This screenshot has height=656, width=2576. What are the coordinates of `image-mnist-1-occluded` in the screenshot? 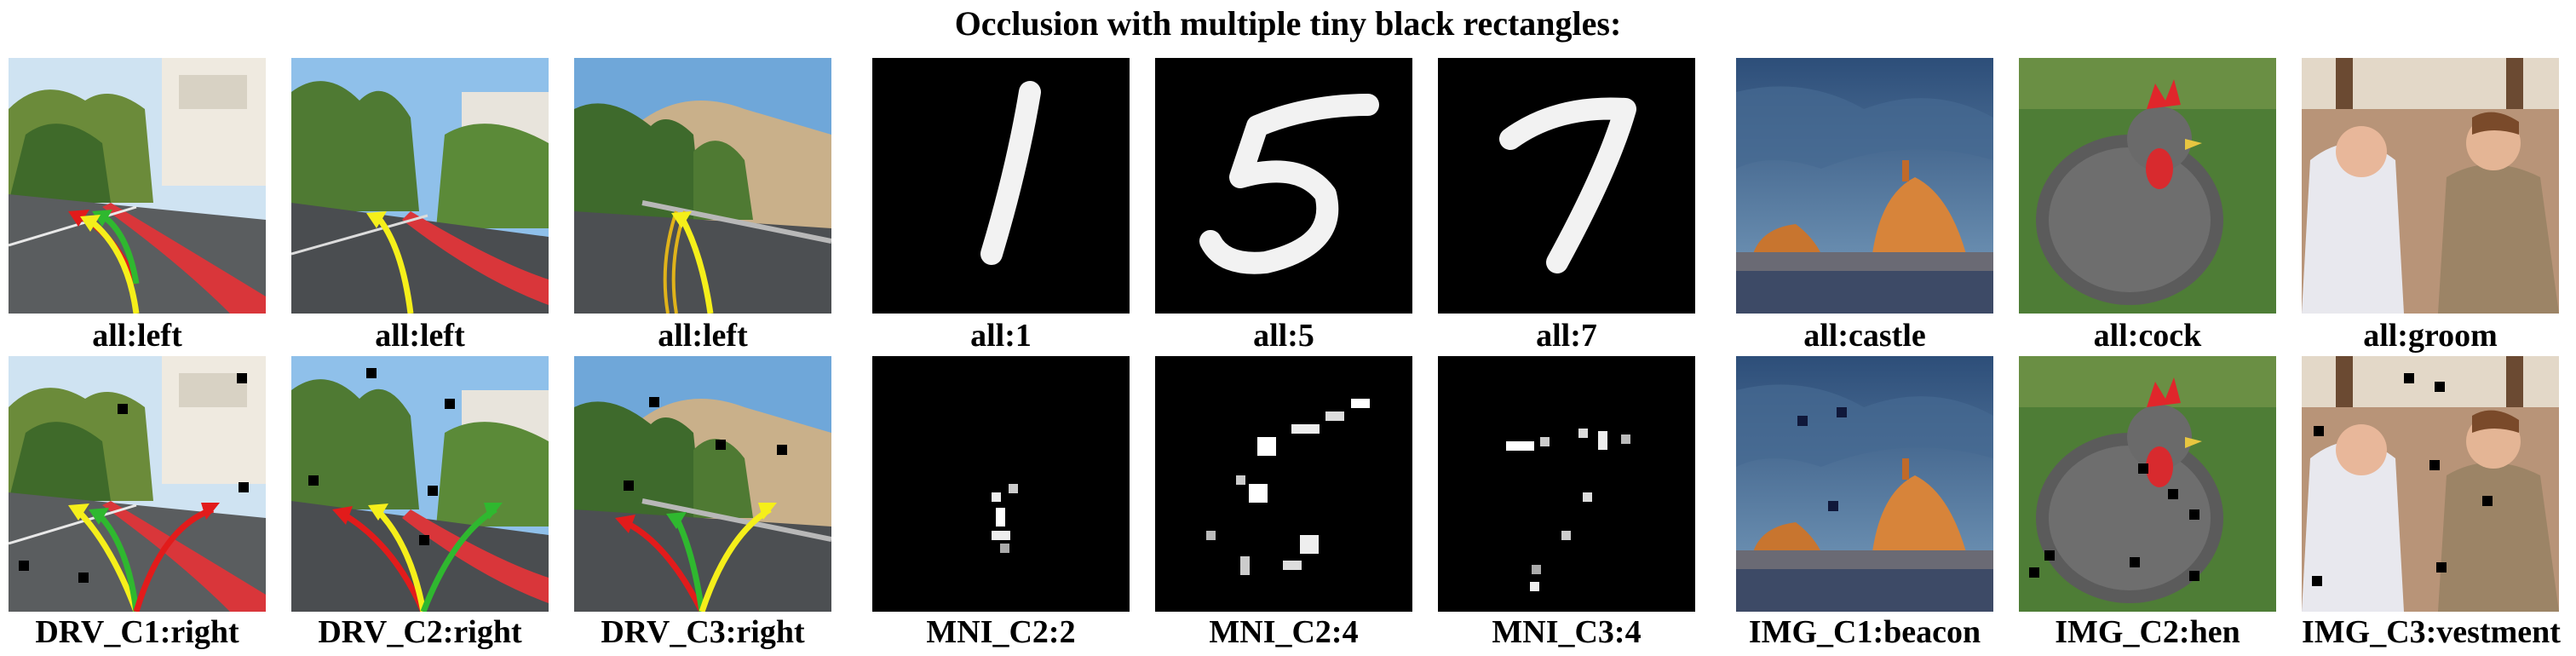 It's located at (1001, 484).